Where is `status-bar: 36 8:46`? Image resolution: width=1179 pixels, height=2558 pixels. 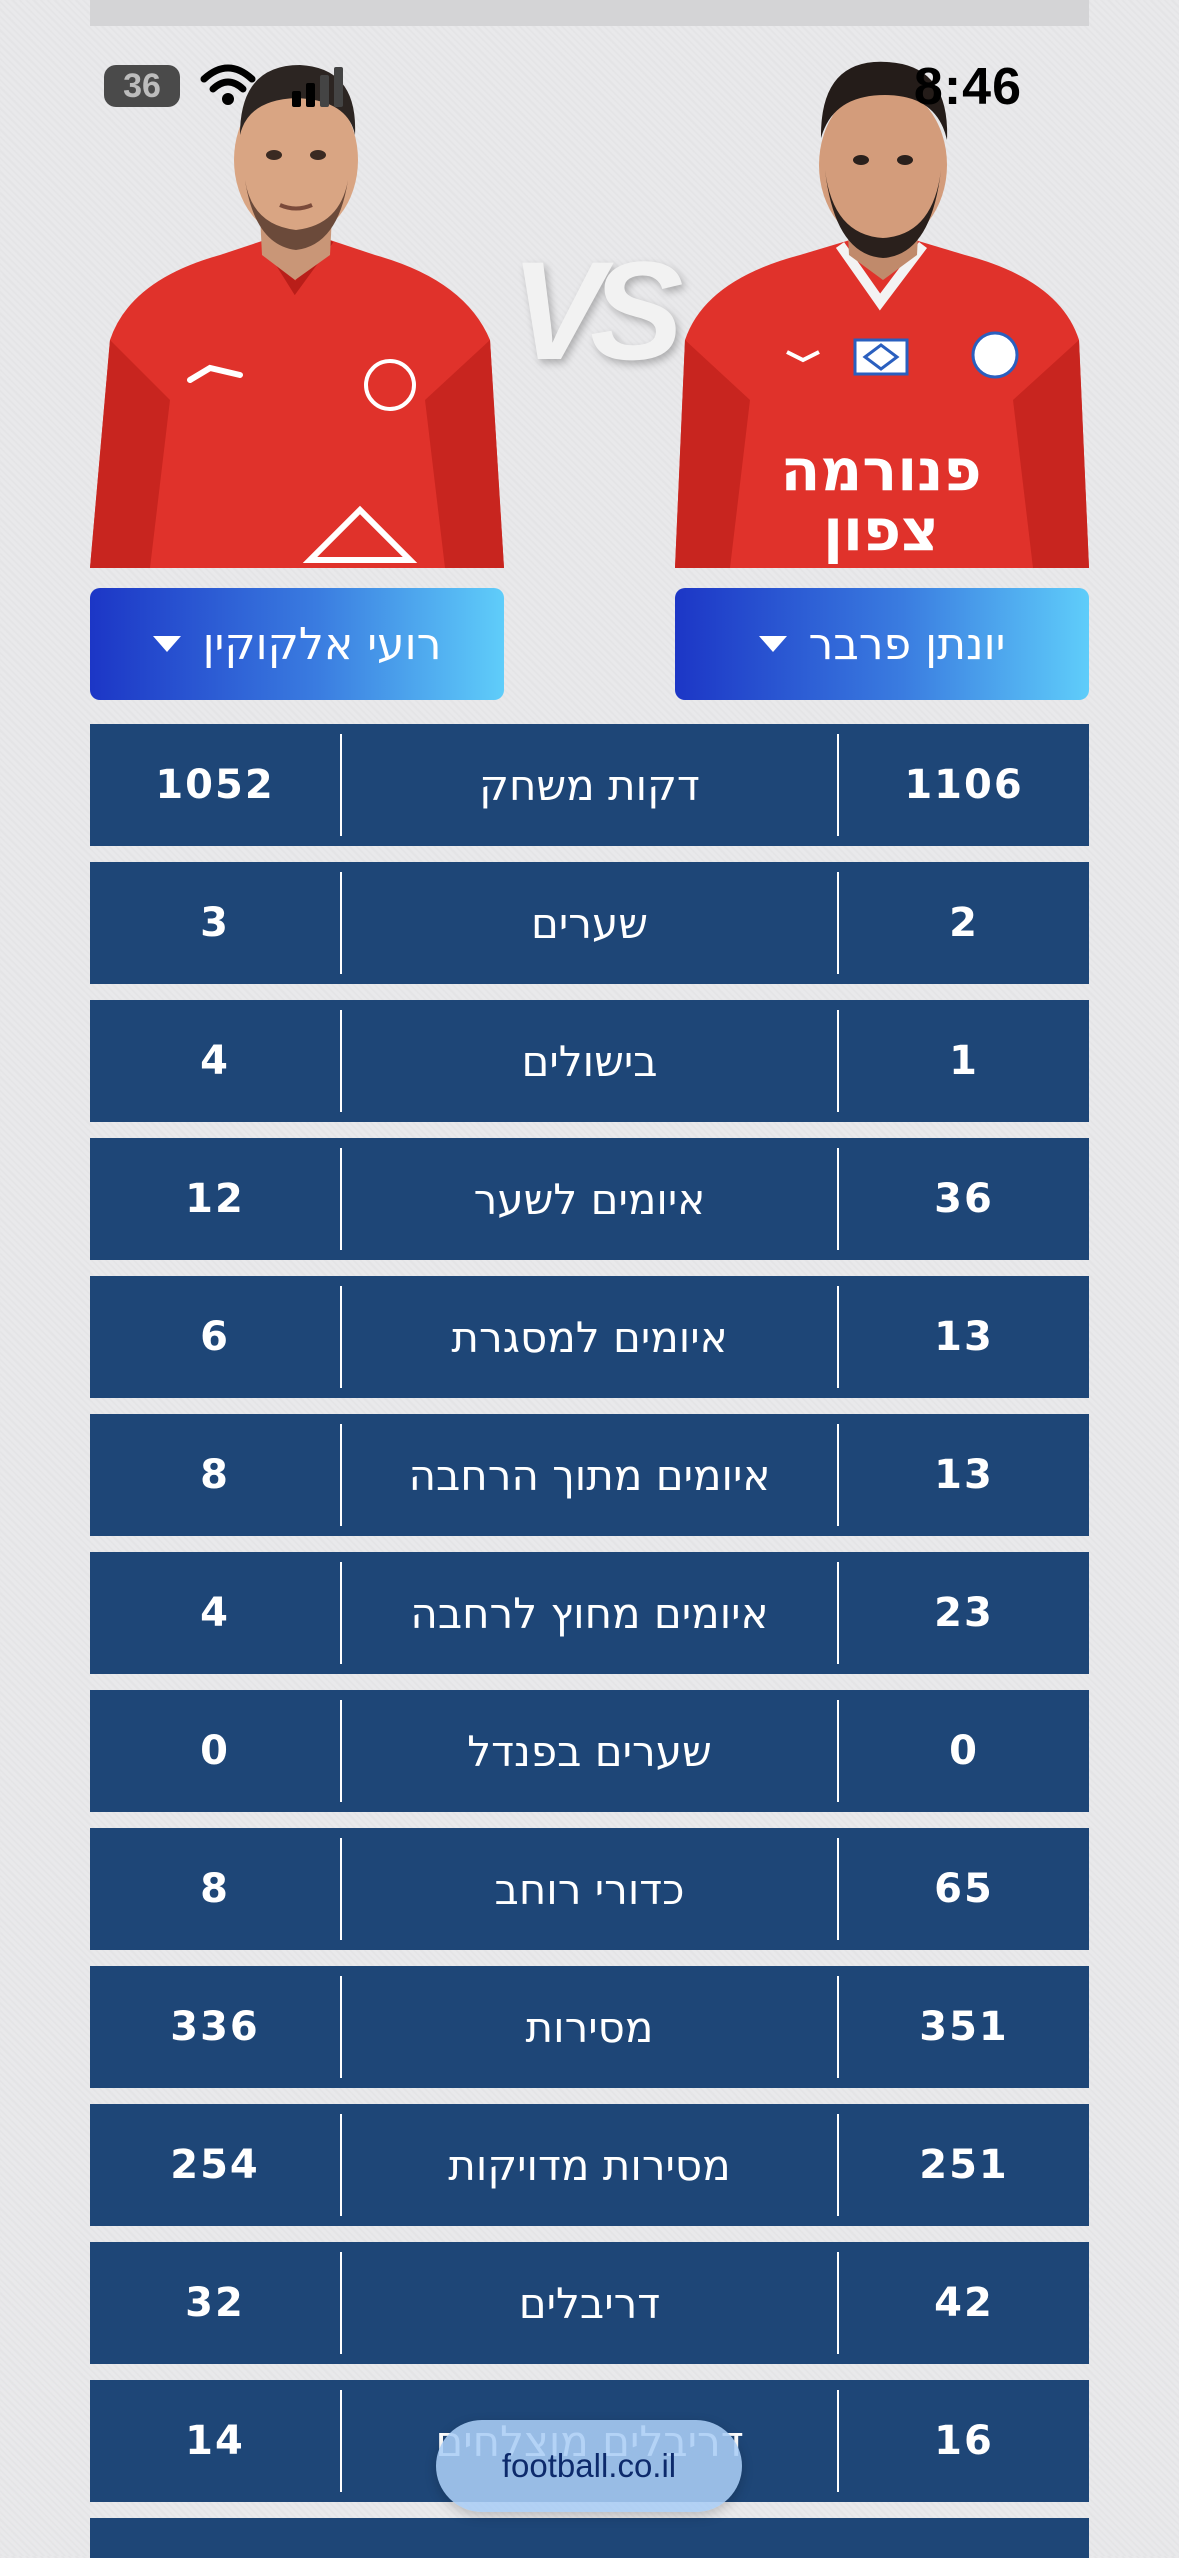 status-bar: 36 8:46 is located at coordinates (589, 90).